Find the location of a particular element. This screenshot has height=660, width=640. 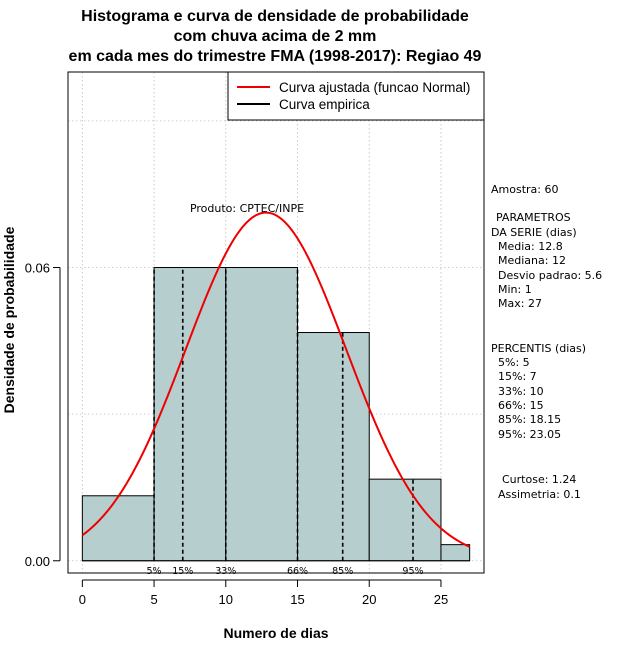

x-tick-label-15: 15 is located at coordinates (297, 599).